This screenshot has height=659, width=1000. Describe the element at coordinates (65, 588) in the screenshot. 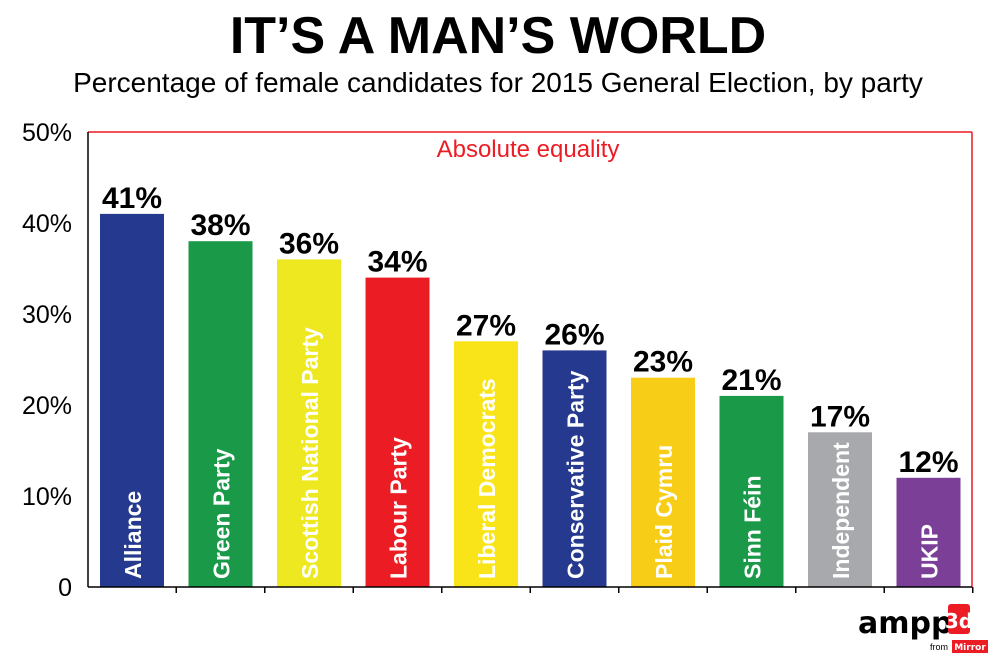

I see `y-tick-label: 0` at that location.